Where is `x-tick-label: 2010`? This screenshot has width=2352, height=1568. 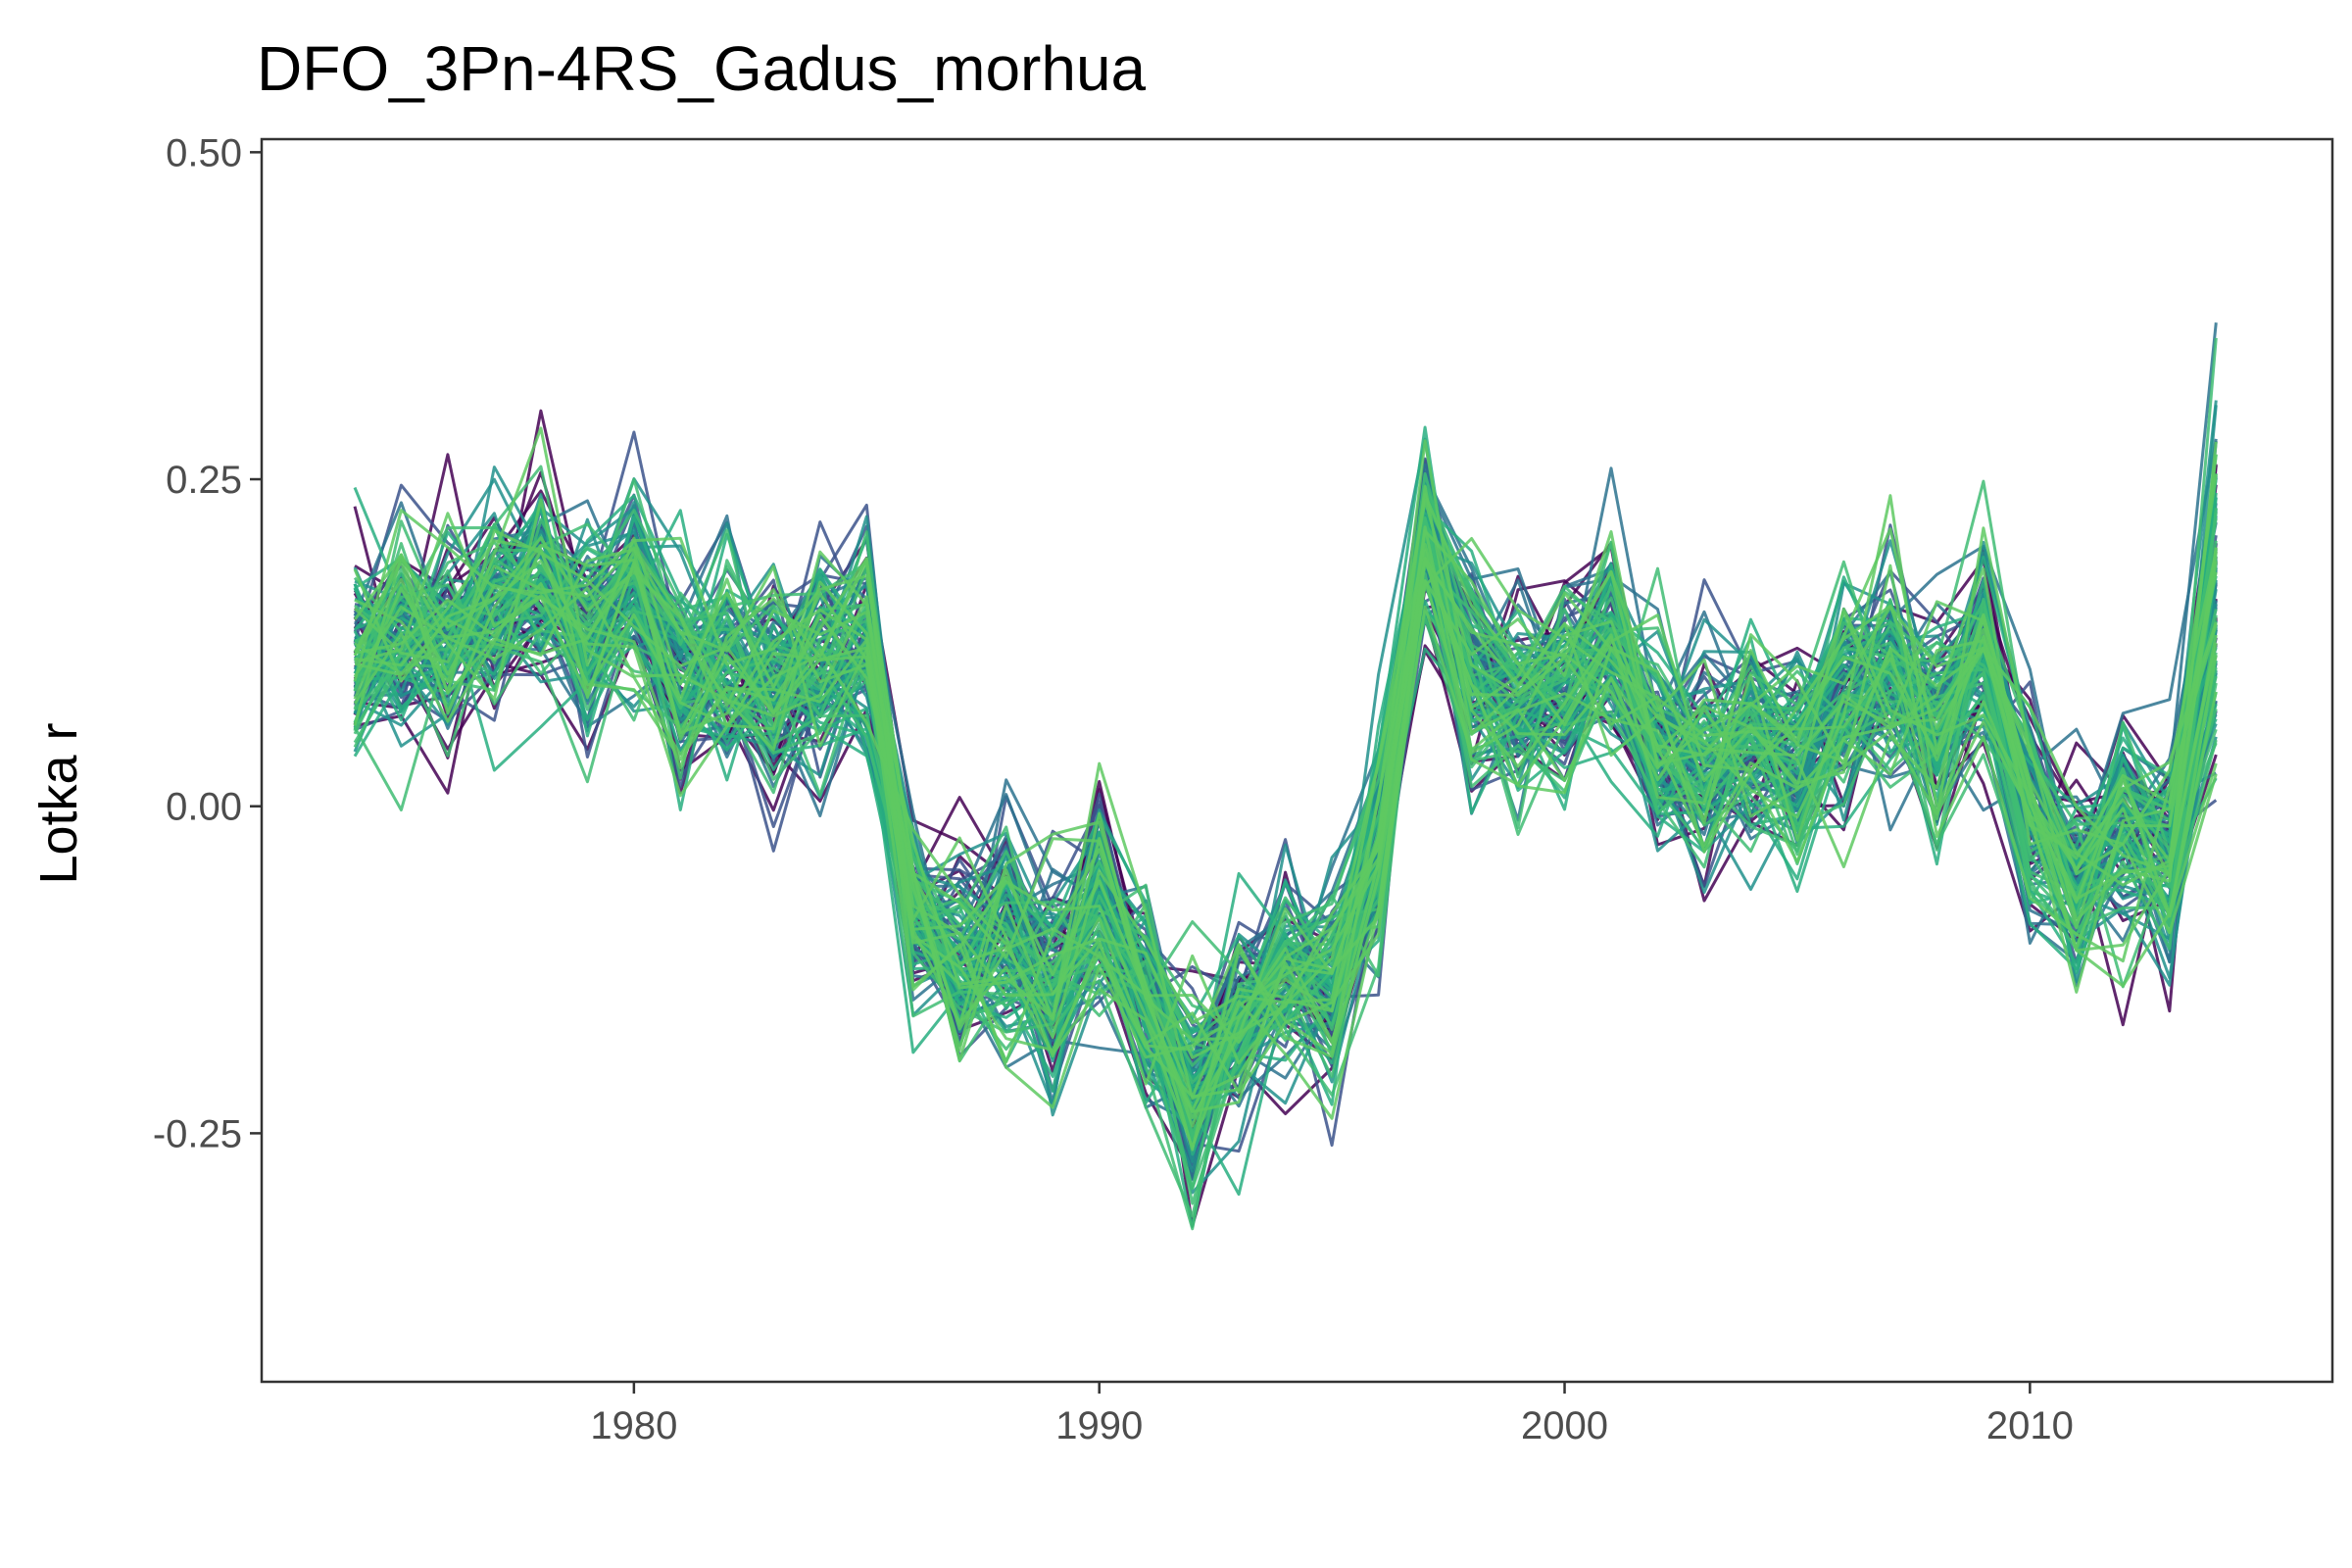 x-tick-label: 2010 is located at coordinates (2030, 1425).